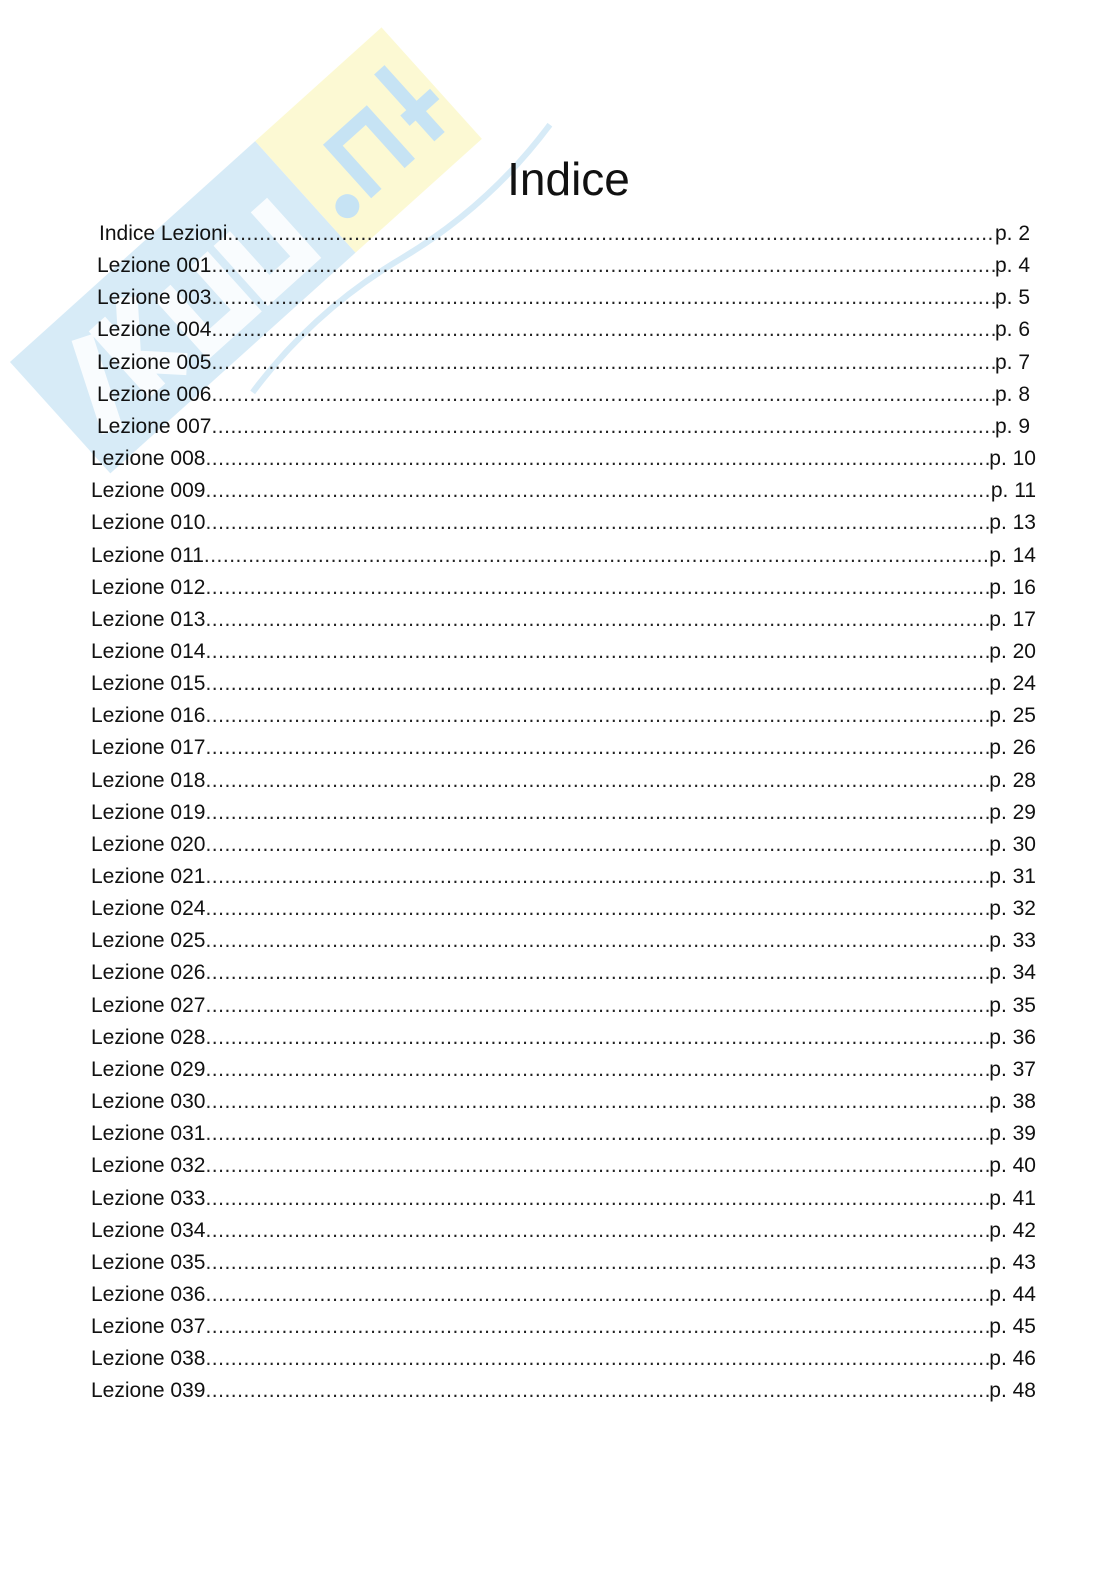  What do you see at coordinates (148, 587) in the screenshot?
I see `toc-entry-label: Lezione 012` at bounding box center [148, 587].